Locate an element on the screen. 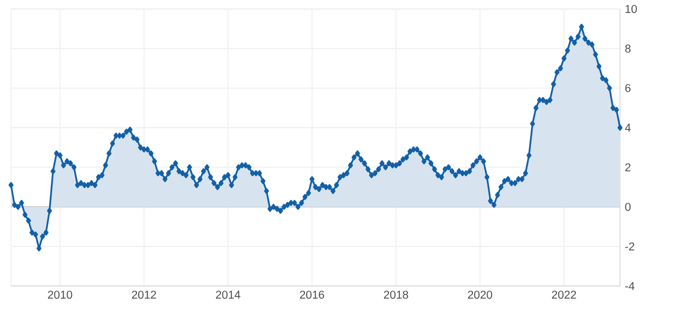 Image resolution: width=684 pixels, height=334 pixels. x-tick-label: 2020 is located at coordinates (480, 294).